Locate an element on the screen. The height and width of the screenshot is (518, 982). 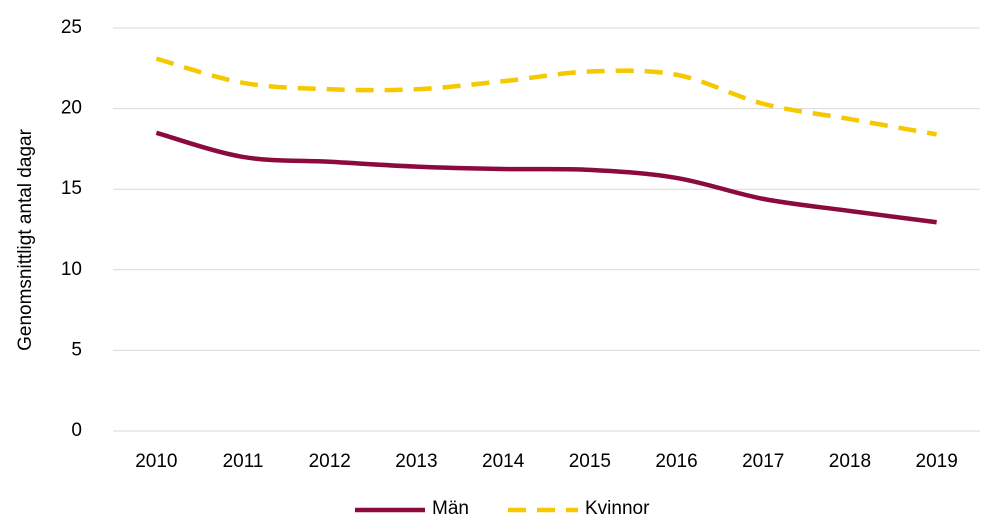
x-tick-label: 2019 is located at coordinates (937, 461).